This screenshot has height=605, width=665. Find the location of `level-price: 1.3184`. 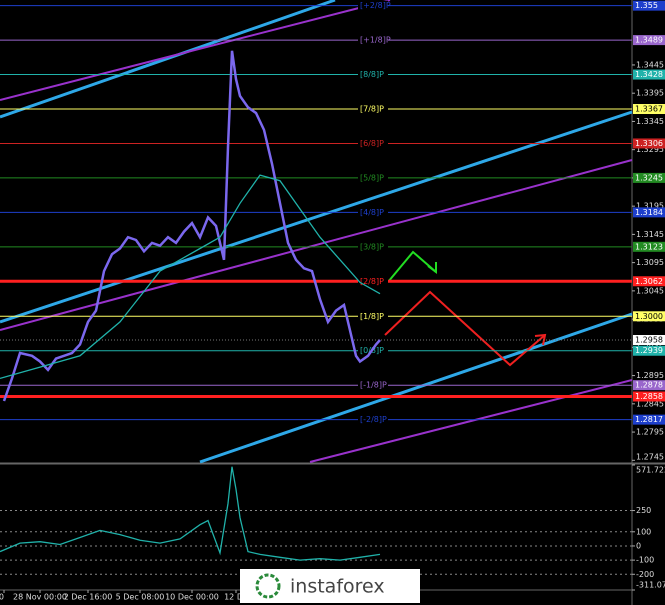

level-price: 1.3184 is located at coordinates (649, 212).